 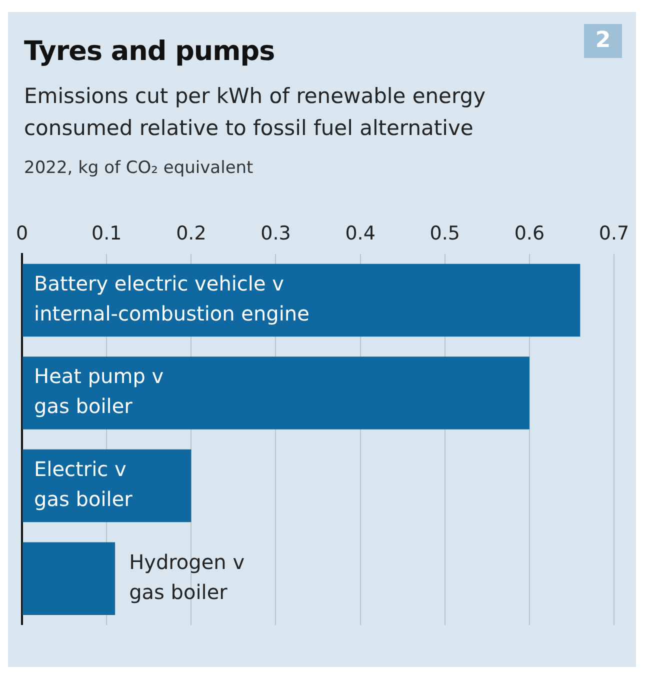 I want to click on x-tick-label: 0.6, so click(x=529, y=233).